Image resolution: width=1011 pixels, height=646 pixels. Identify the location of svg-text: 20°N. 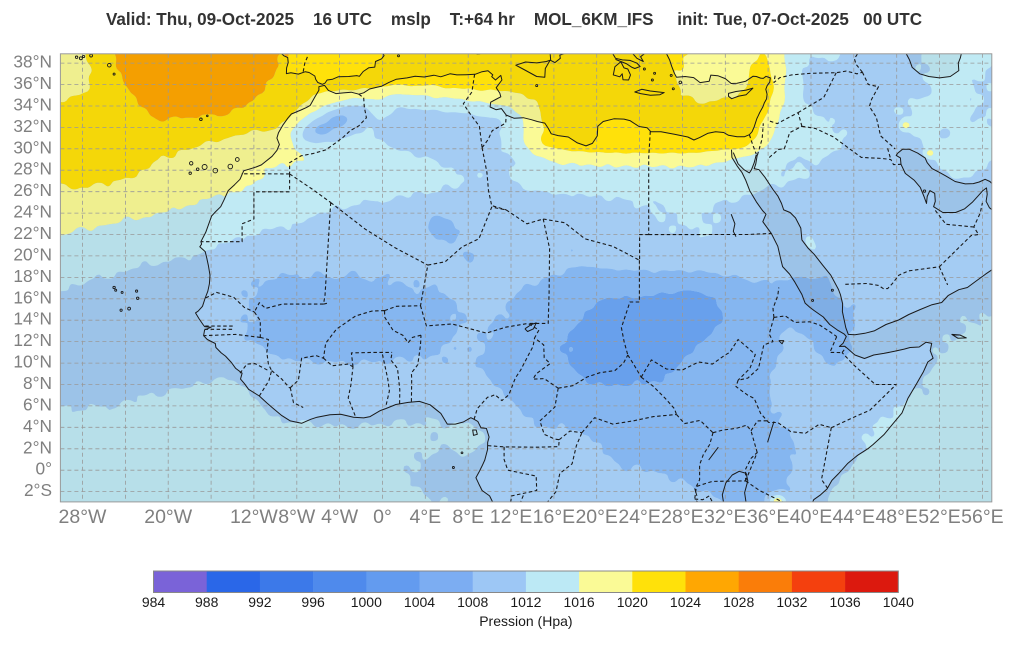
(32, 254).